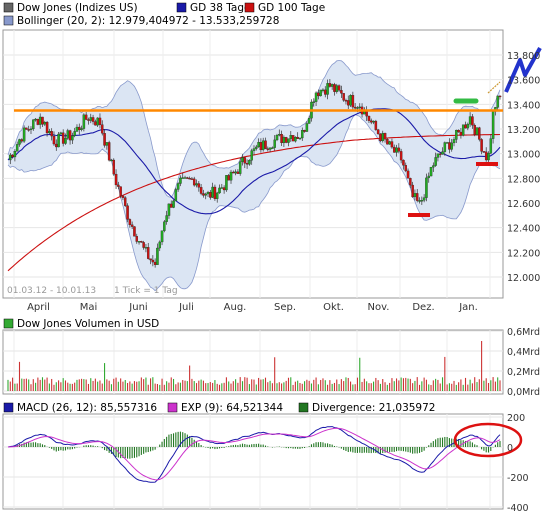  What do you see at coordinates (523, 332) in the screenshot?
I see `volume-y-tick: 0,6Mrd` at bounding box center [523, 332].